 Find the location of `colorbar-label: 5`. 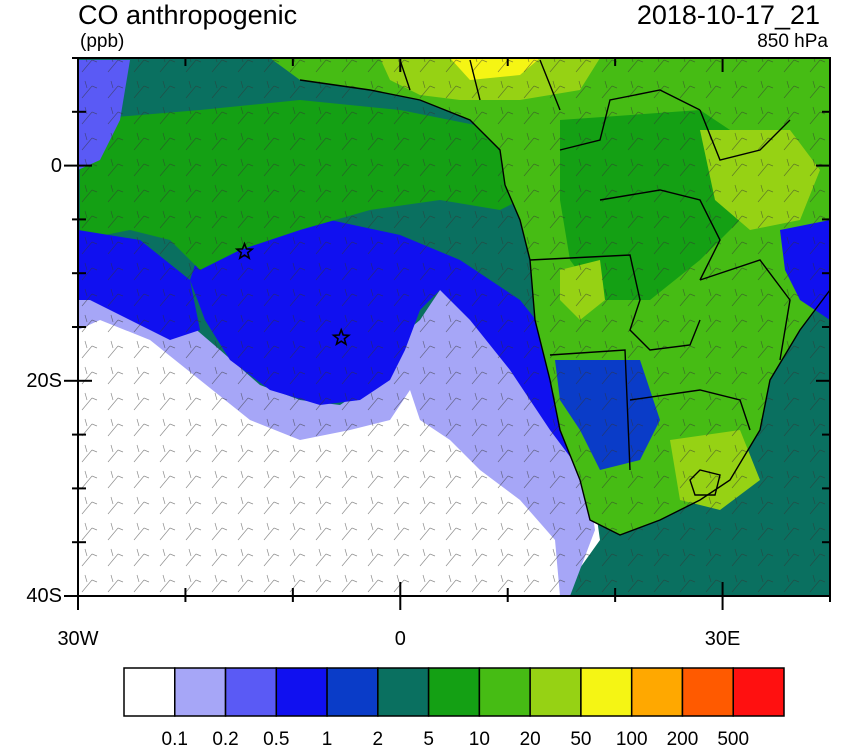

colorbar-label: 5 is located at coordinates (428, 739).